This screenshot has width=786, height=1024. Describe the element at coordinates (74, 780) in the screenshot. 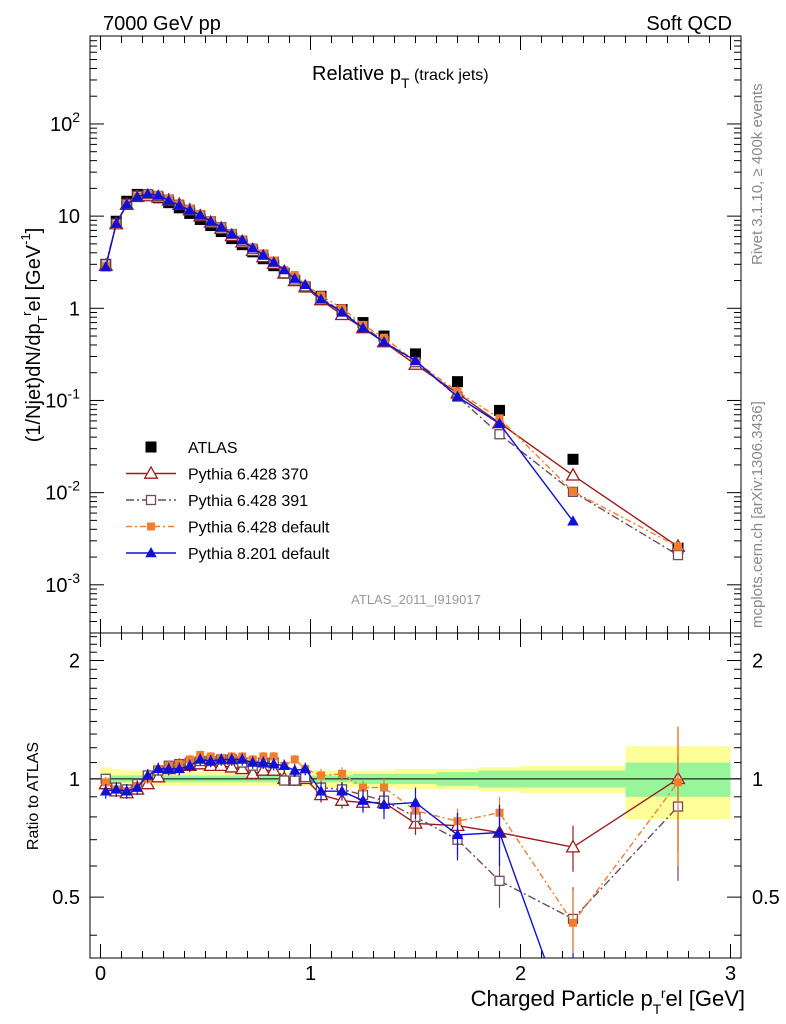

I see `ratio-y-tick-label: 1` at that location.